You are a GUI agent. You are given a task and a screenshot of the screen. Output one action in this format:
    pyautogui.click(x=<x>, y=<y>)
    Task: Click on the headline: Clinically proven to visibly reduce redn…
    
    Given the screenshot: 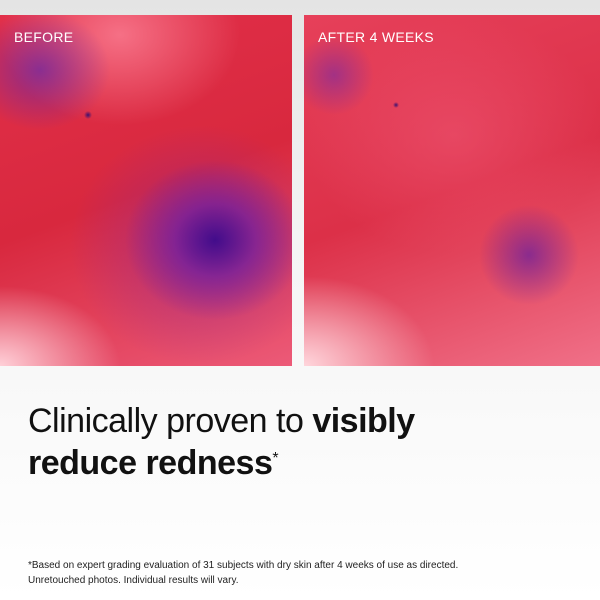 What is the action you would take?
    pyautogui.click(x=221, y=442)
    